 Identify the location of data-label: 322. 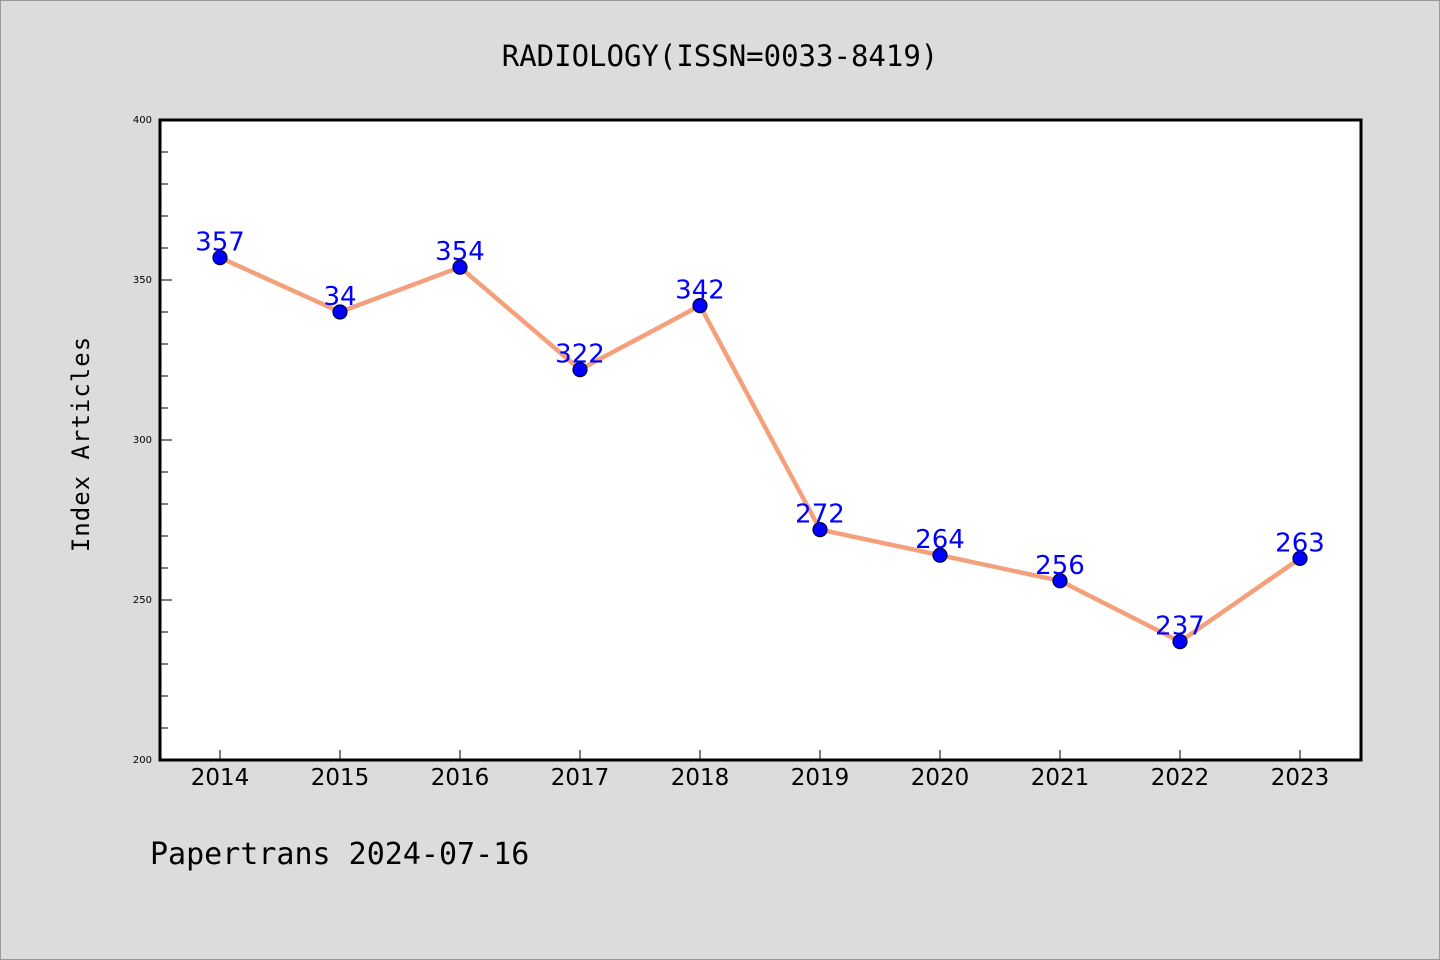
(580, 355).